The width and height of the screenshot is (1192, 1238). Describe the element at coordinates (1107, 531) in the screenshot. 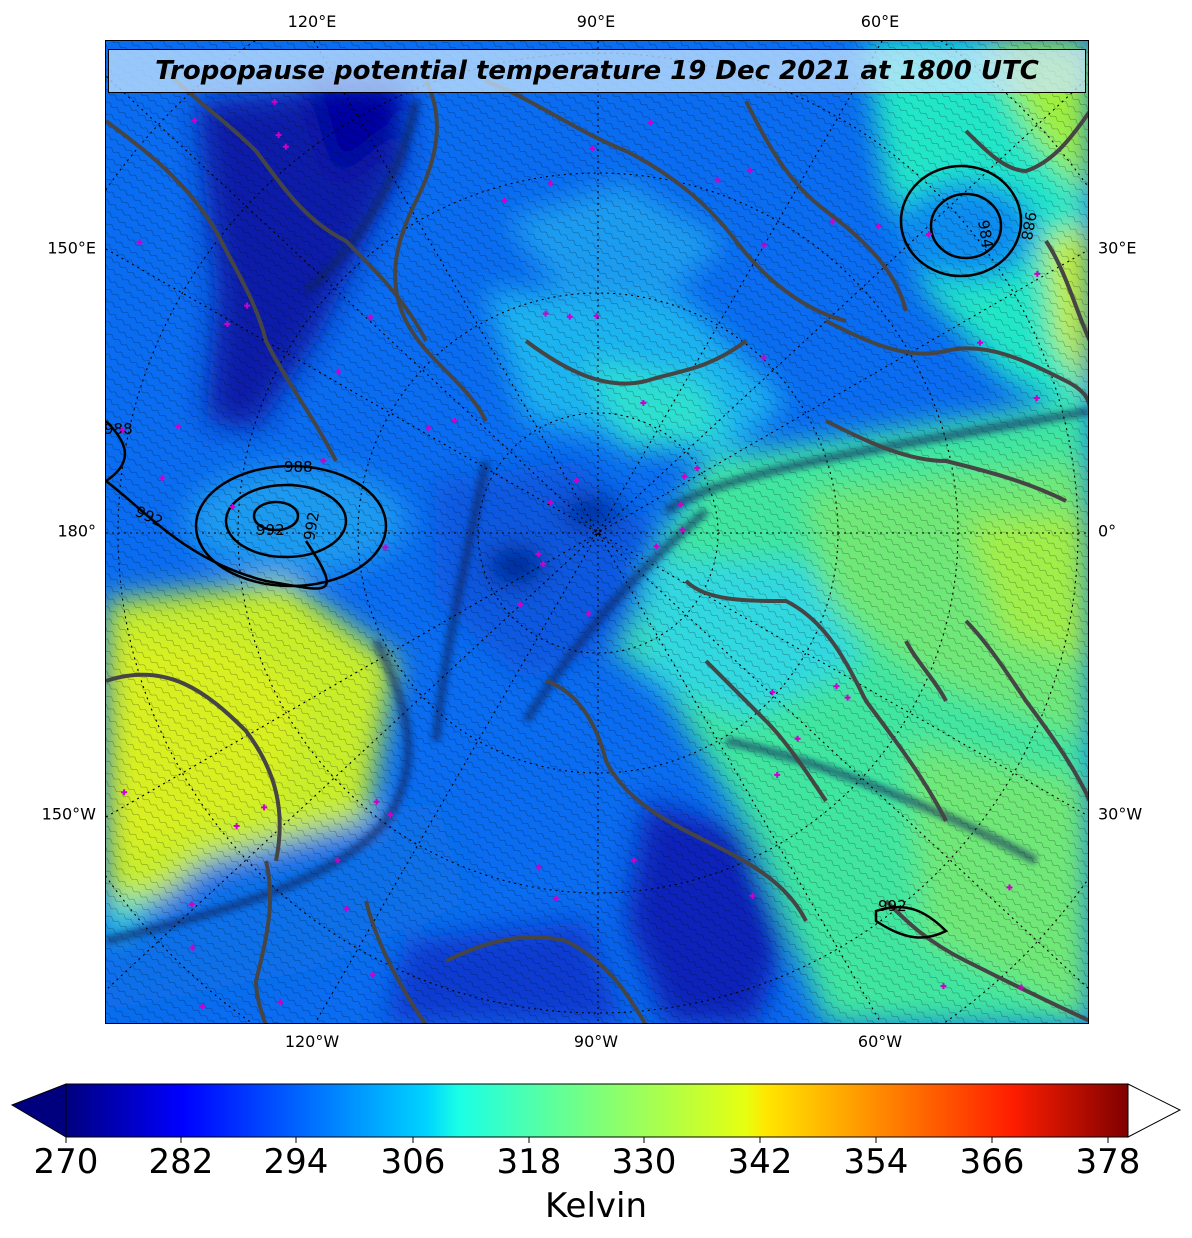

I see `lon-tick-right: 0°` at that location.